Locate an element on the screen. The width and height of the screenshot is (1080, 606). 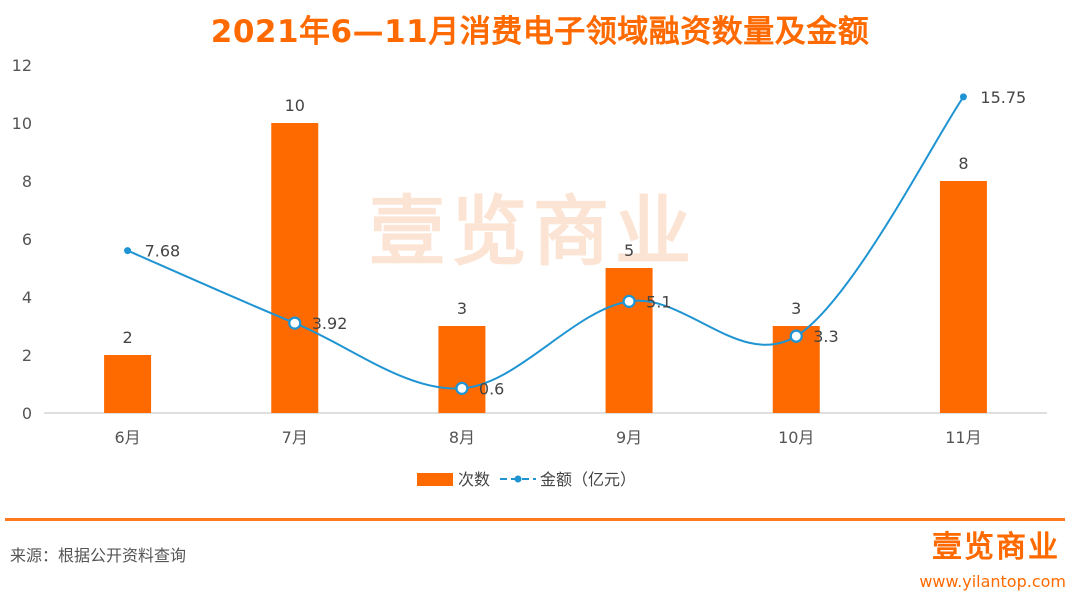
x-axis: 6月 7月 8月 9月 10月 11月 is located at coordinates (547, 437).